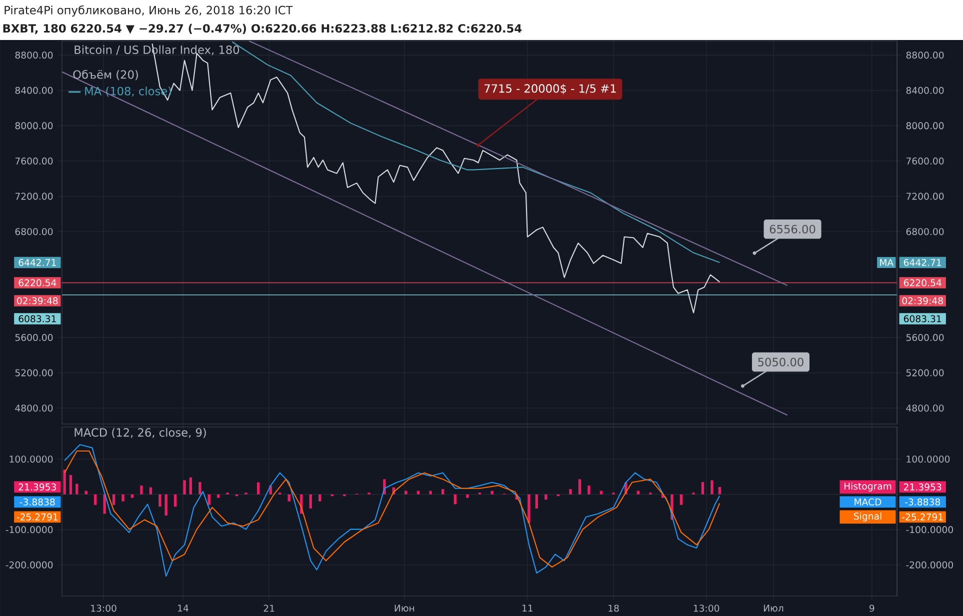 The height and width of the screenshot is (616, 963). I want to click on annotation: 6556.00, so click(793, 229).